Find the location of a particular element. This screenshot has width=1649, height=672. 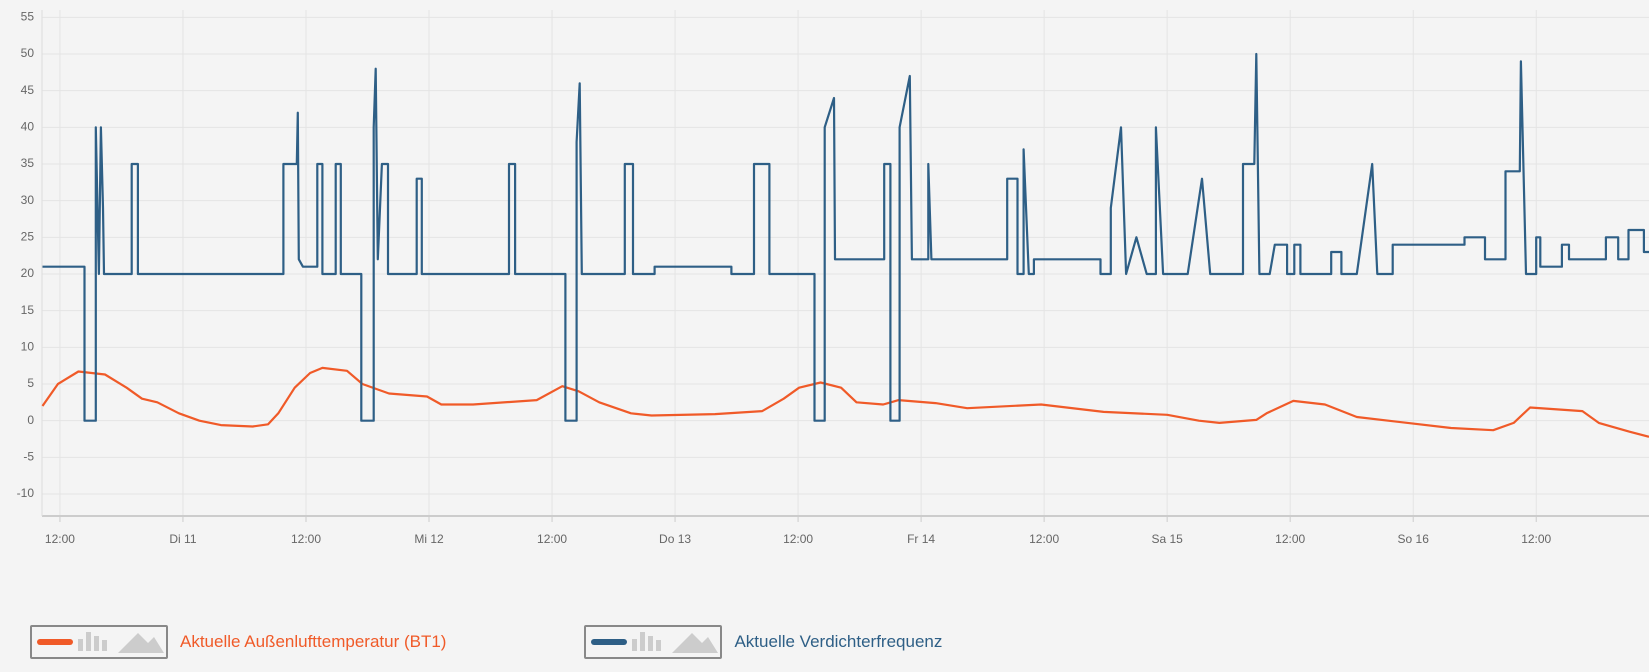

x-tick-label: So 16 is located at coordinates (1414, 539).